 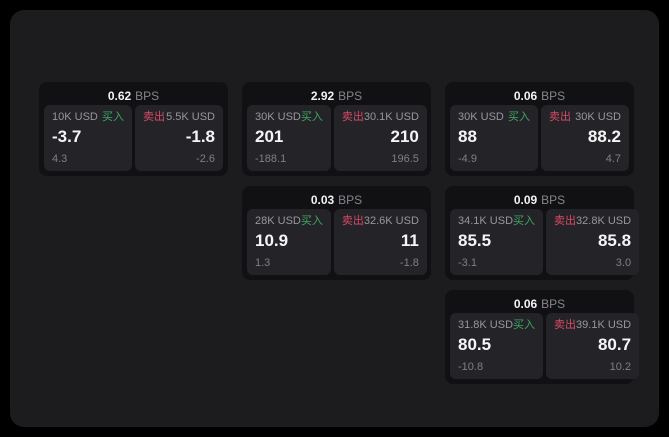 What do you see at coordinates (598, 117) in the screenshot?
I see `sell-size-label: 30K USD` at bounding box center [598, 117].